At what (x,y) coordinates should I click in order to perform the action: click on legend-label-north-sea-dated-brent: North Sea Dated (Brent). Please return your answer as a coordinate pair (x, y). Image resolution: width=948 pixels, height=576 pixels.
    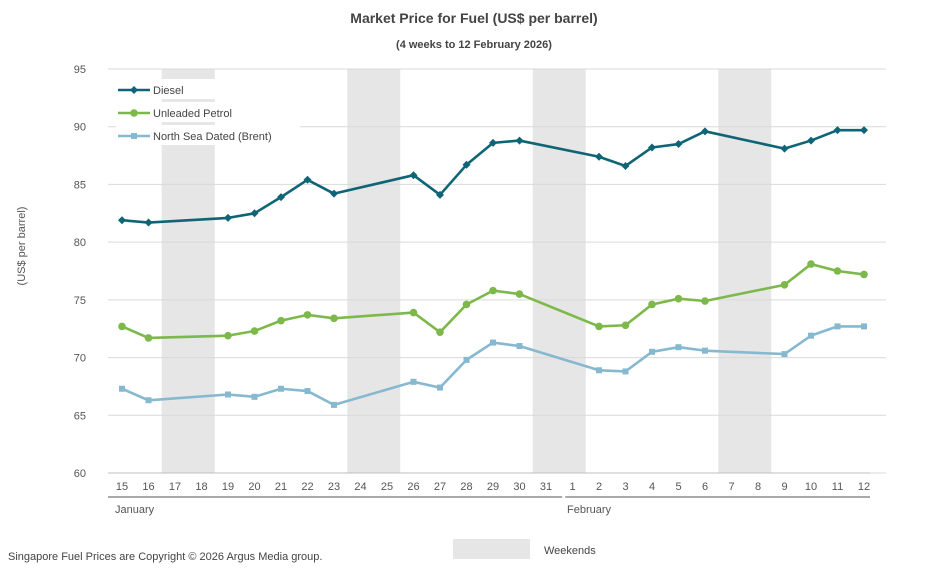
    Looking at the image, I should click on (212, 137).